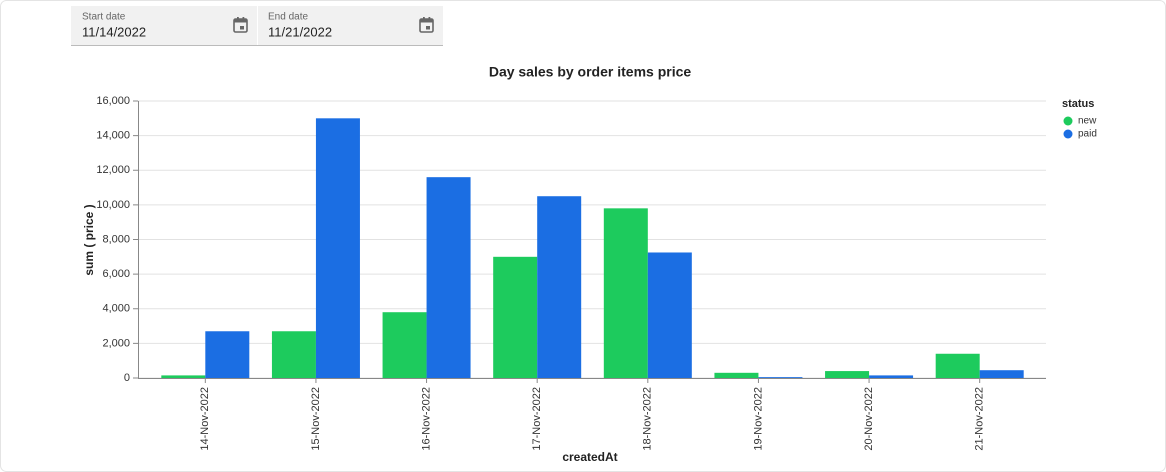 The height and width of the screenshot is (472, 1166). Describe the element at coordinates (113, 170) in the screenshot. I see `y-tick-label: 12,000` at that location.